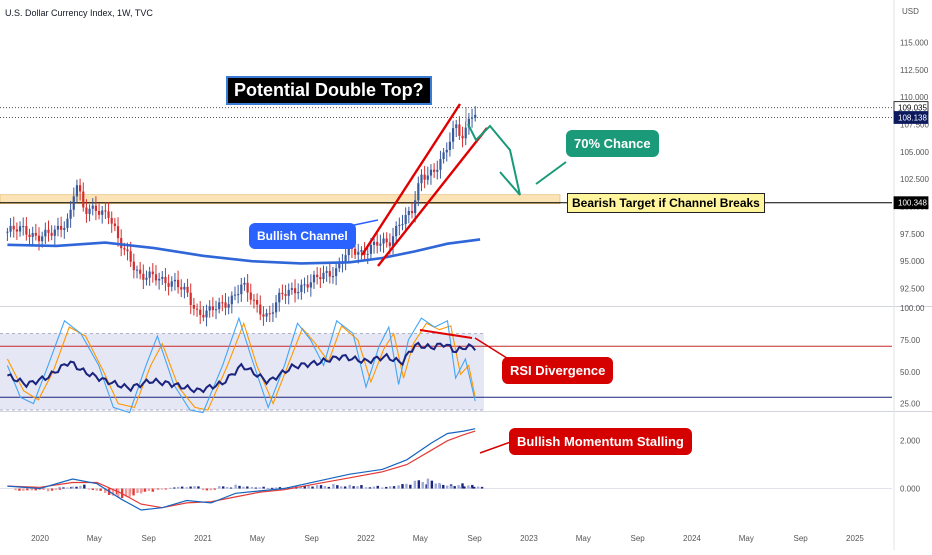 The image size is (932, 555). I want to click on price-badge-label: 100.348, so click(912, 203).